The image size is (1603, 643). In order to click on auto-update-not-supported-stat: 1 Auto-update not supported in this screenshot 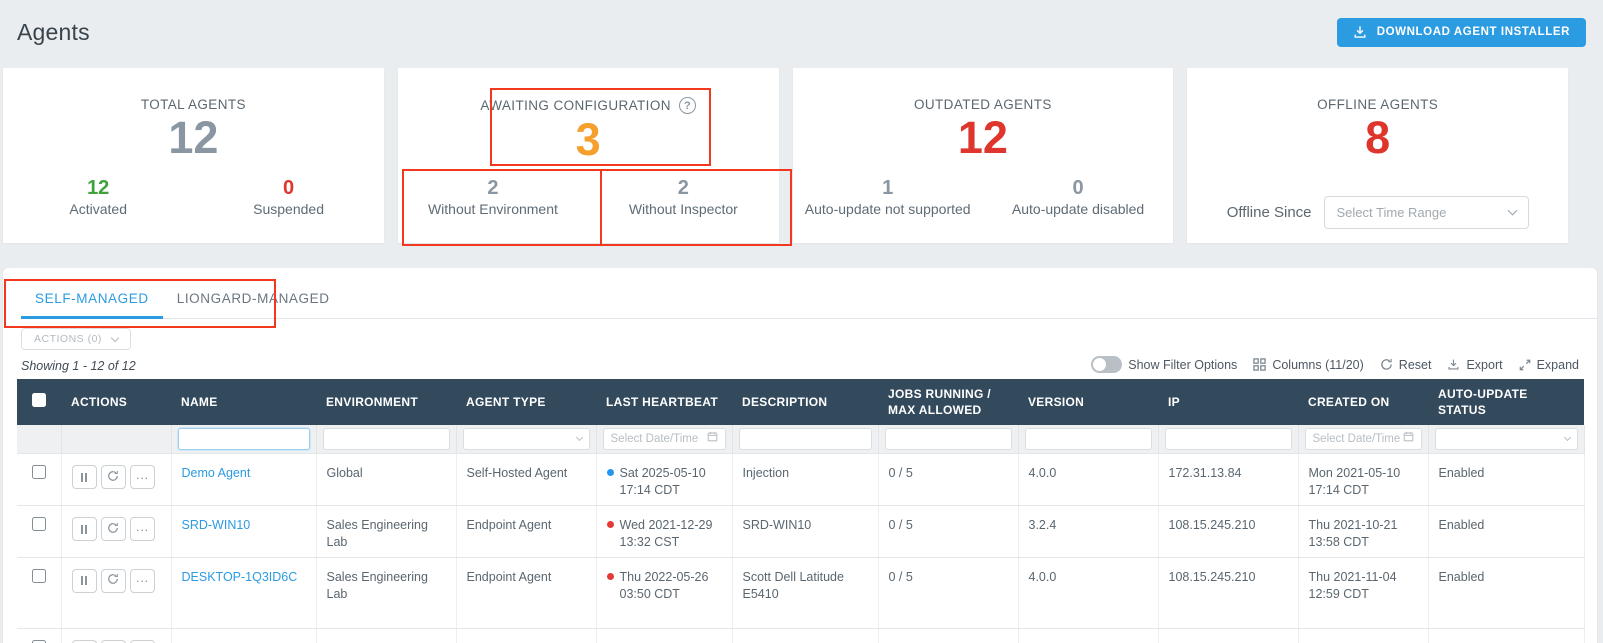, I will do `click(887, 197)`.